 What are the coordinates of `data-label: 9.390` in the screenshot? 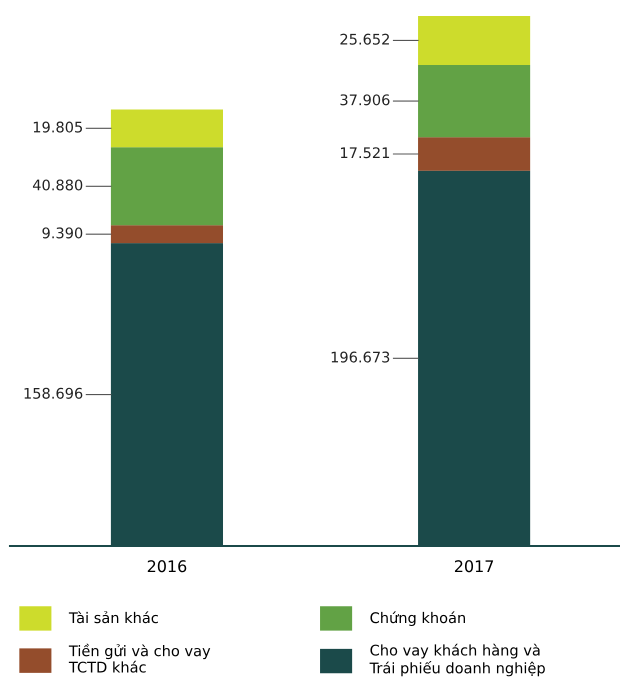 It's located at (62, 232).